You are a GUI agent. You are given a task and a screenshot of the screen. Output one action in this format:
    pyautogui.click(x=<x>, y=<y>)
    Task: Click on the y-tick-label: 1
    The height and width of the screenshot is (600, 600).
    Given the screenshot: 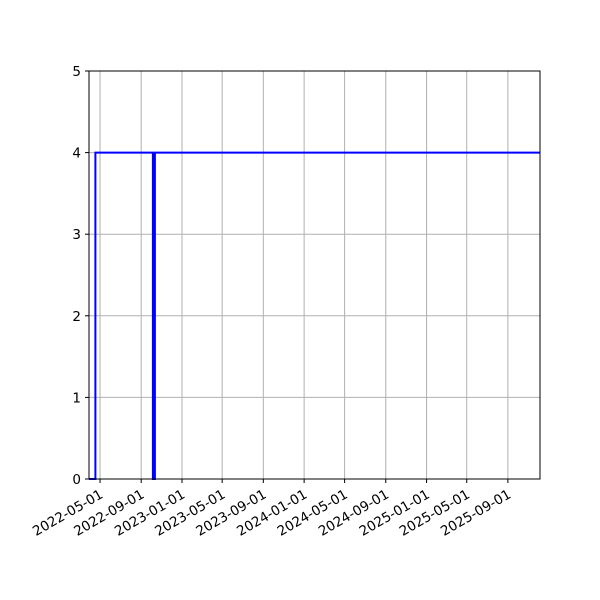 What is the action you would take?
    pyautogui.click(x=76, y=398)
    